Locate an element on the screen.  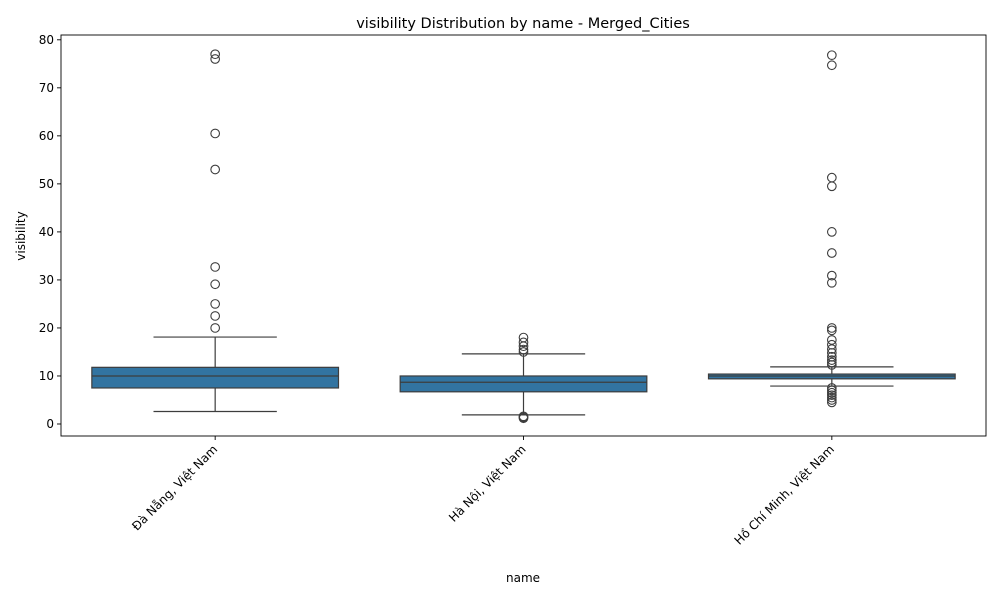
y-tick-label: 50 is located at coordinates (46, 184).